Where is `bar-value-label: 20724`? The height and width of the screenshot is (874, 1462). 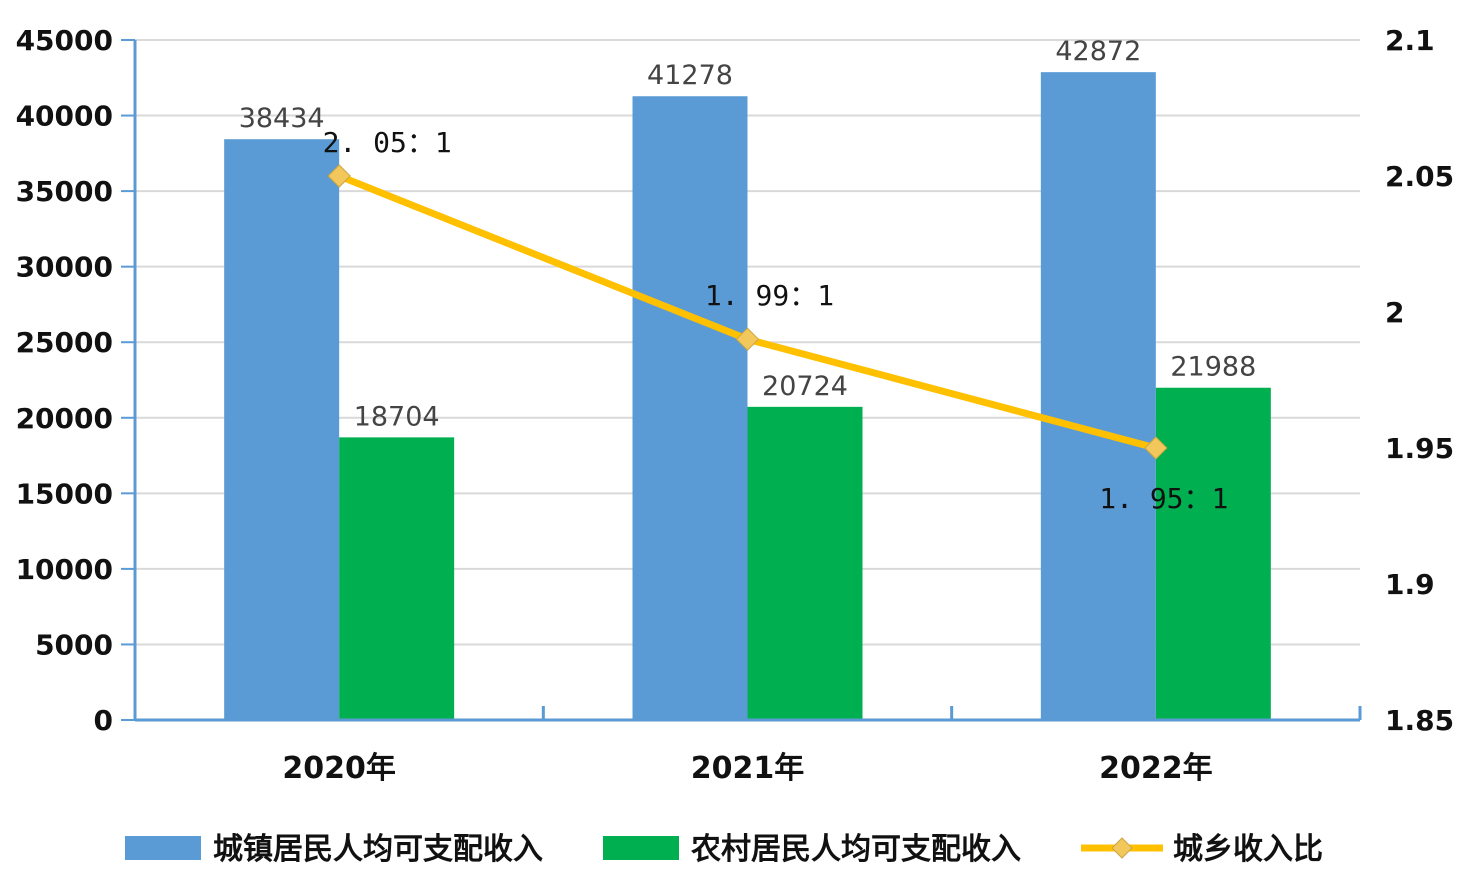 bar-value-label: 20724 is located at coordinates (805, 386).